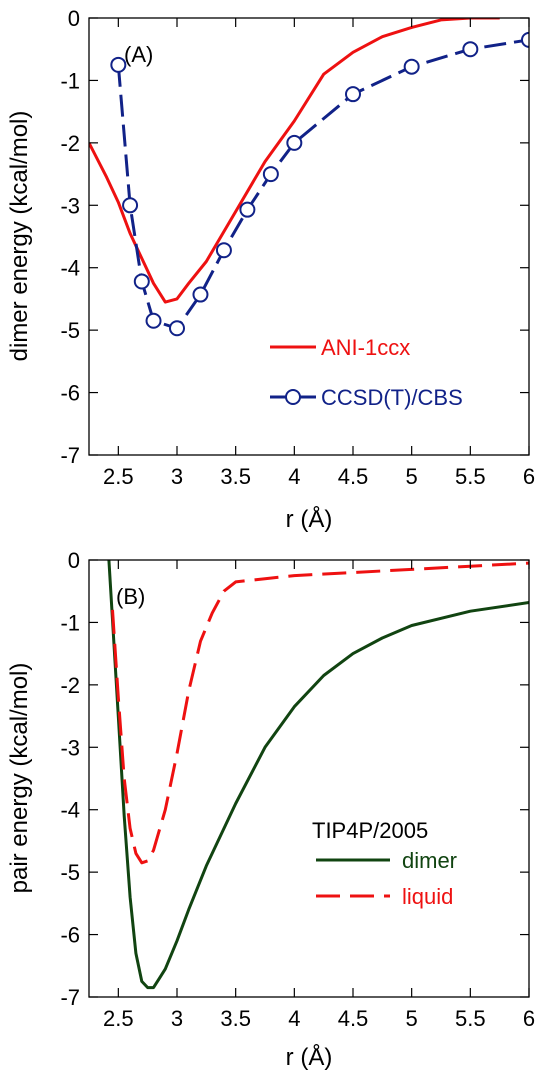 Image resolution: width=539 pixels, height=1070 pixels. Describe the element at coordinates (177, 476) in the screenshot. I see `panel-a-xtick-label: 3` at that location.